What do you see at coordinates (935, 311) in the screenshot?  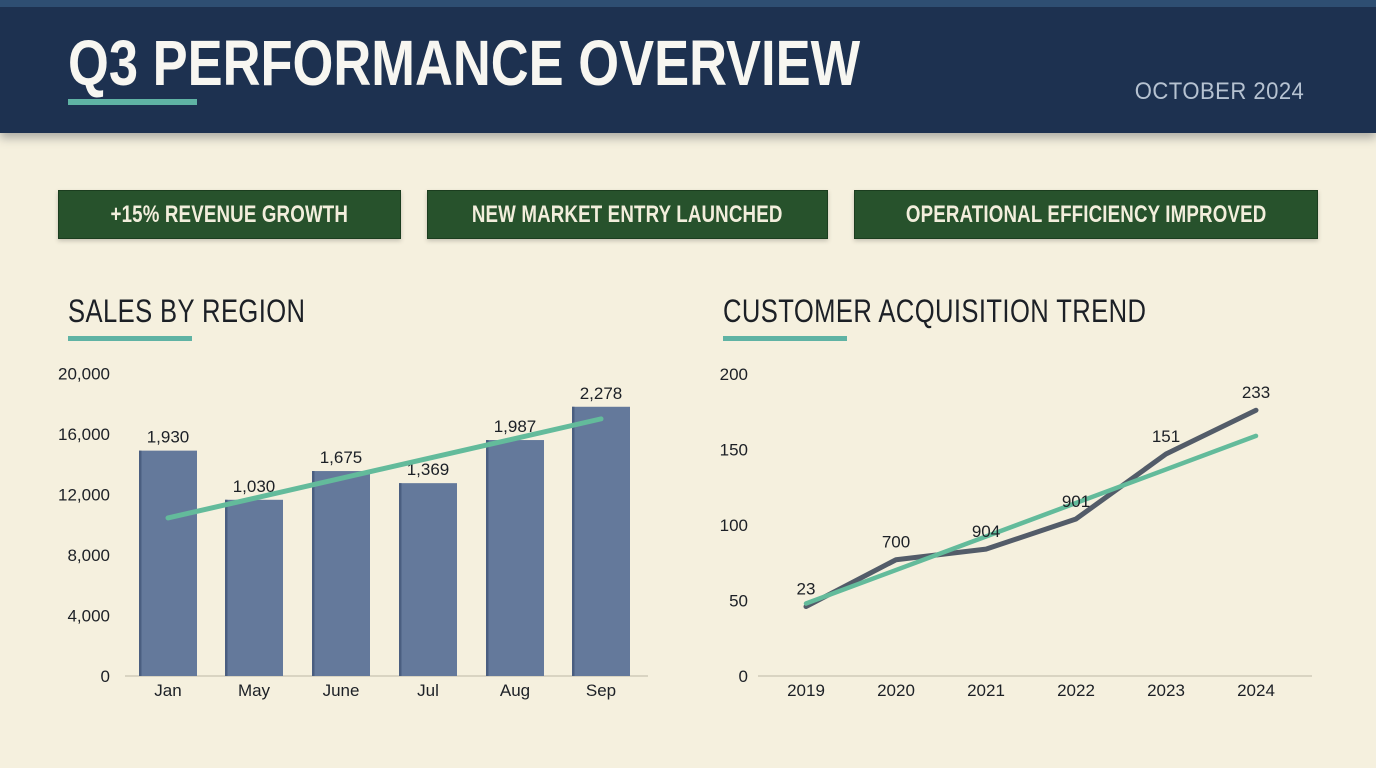 I see `chart-title-customer-acquisition: CUSTOMER ACQUISITION TREND` at bounding box center [935, 311].